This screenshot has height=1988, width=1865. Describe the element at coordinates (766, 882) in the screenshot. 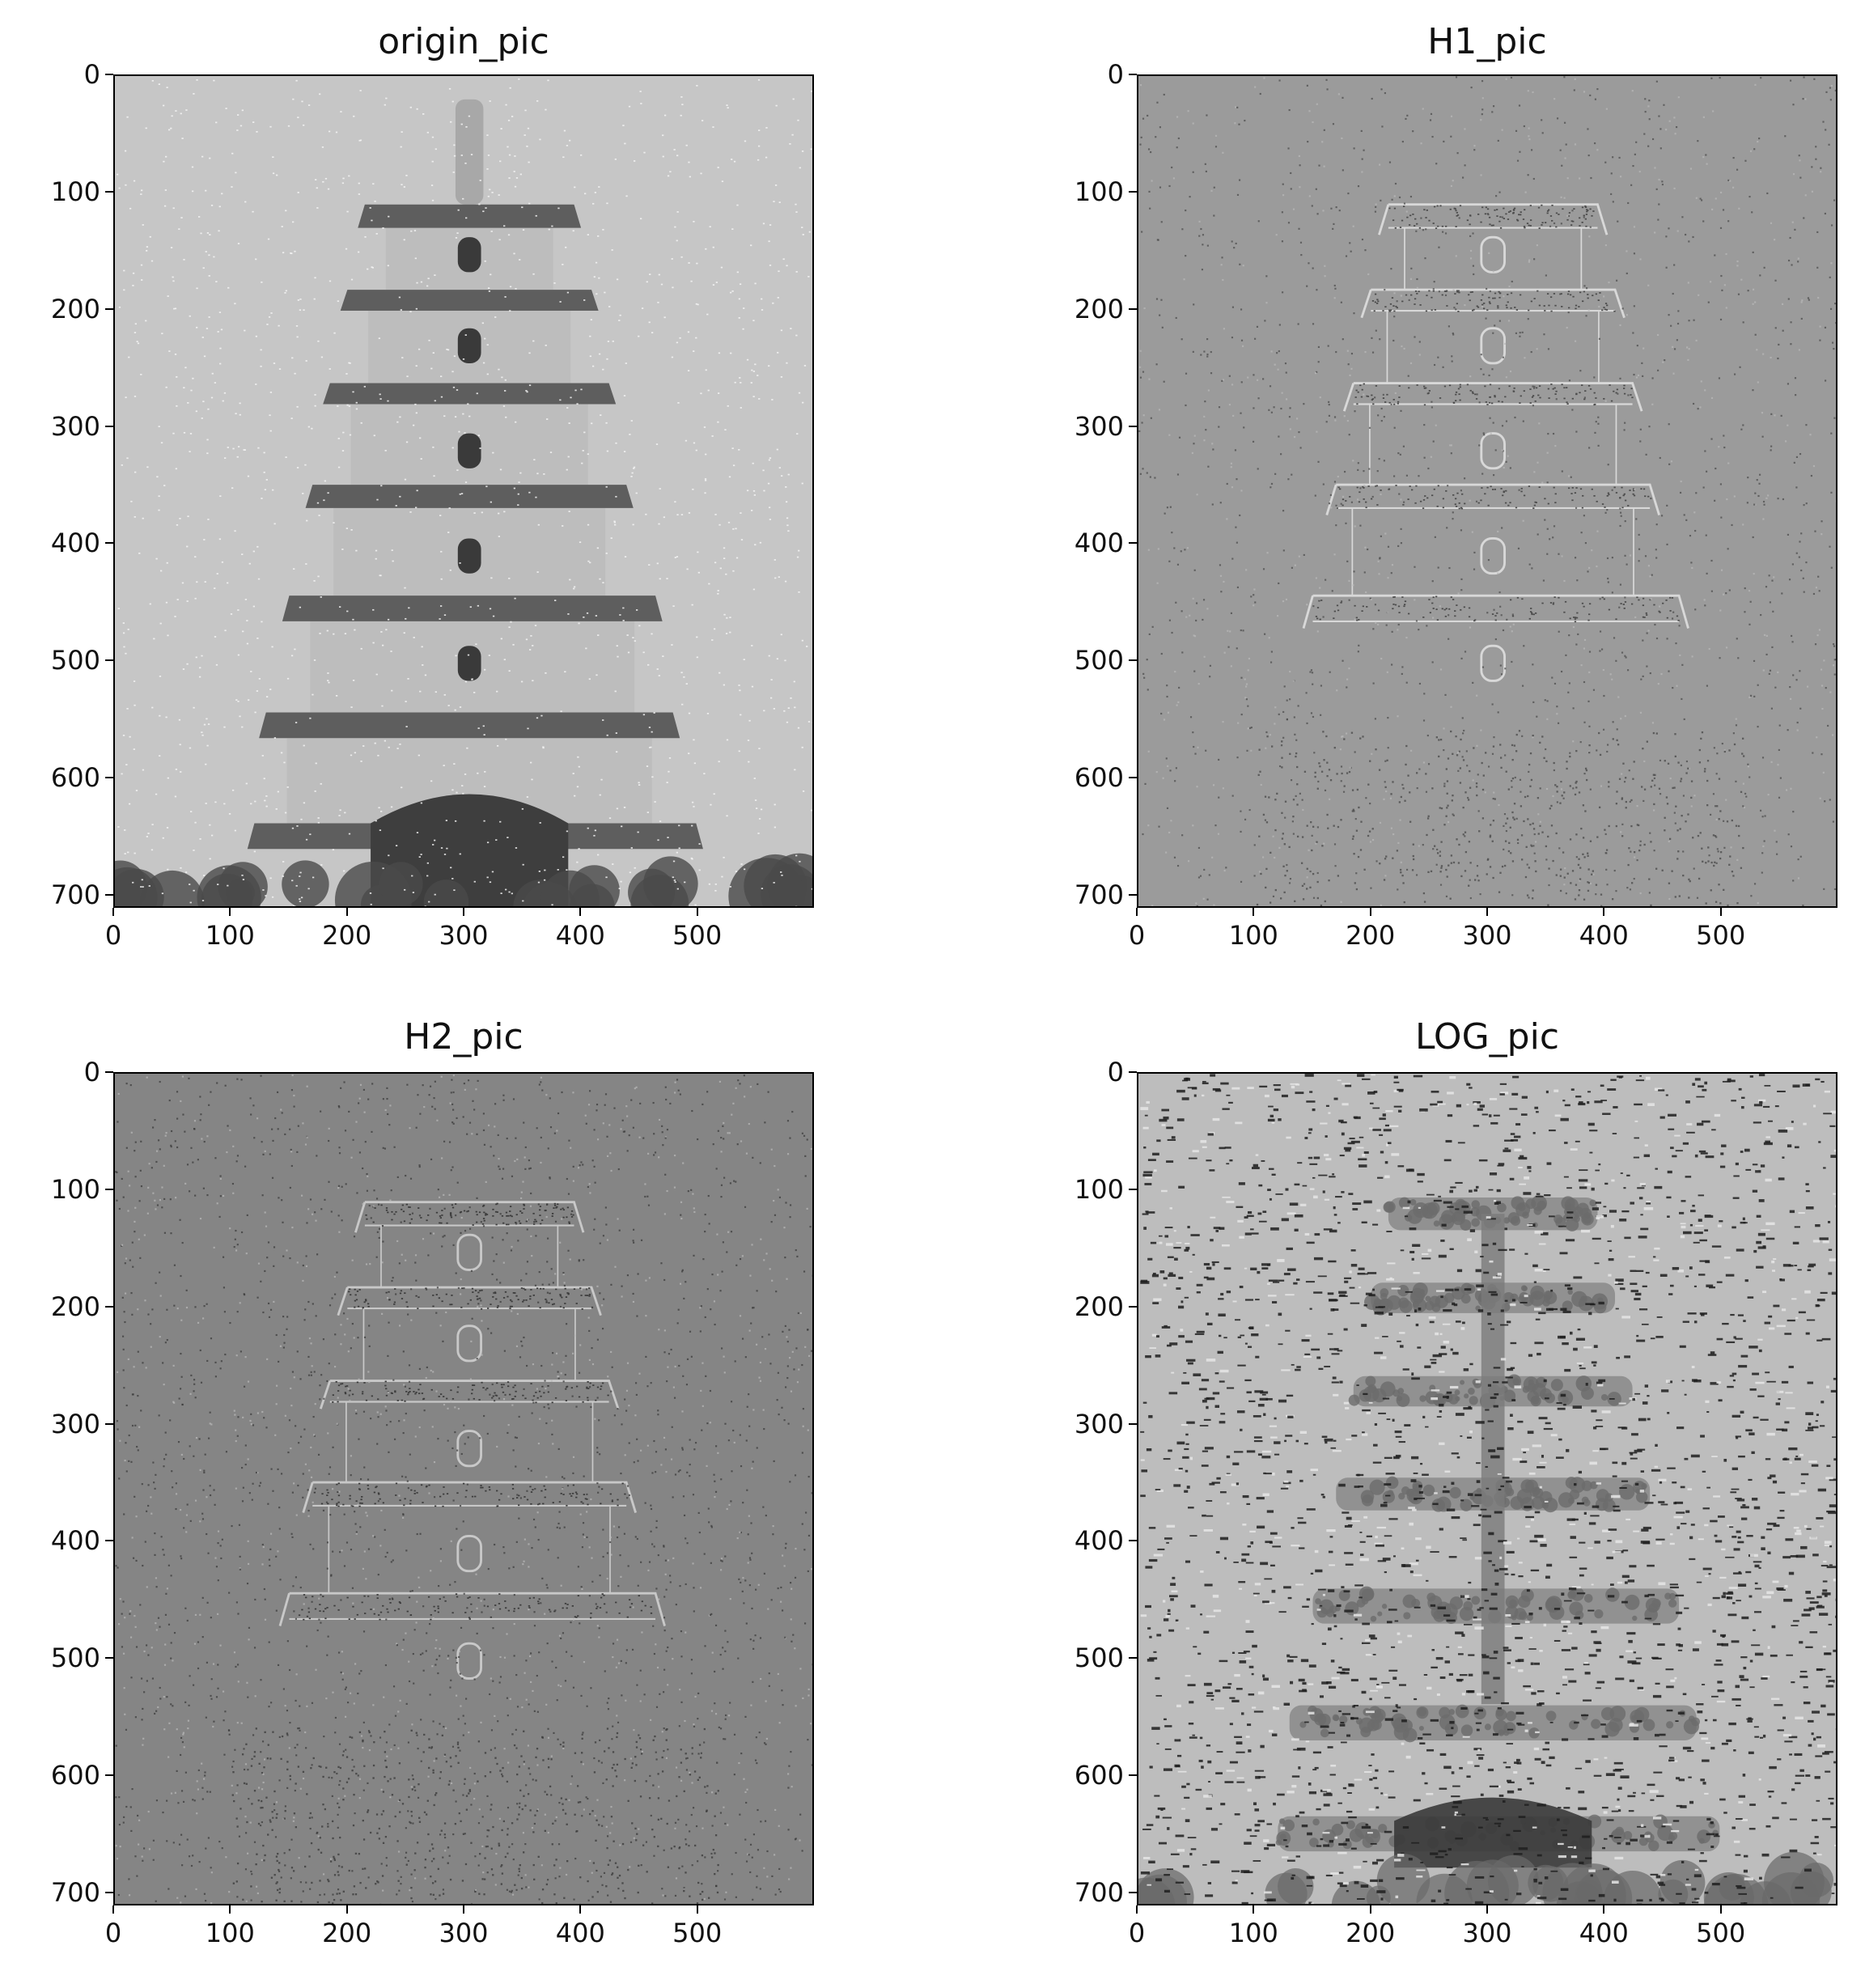

I see `foliage` at that location.